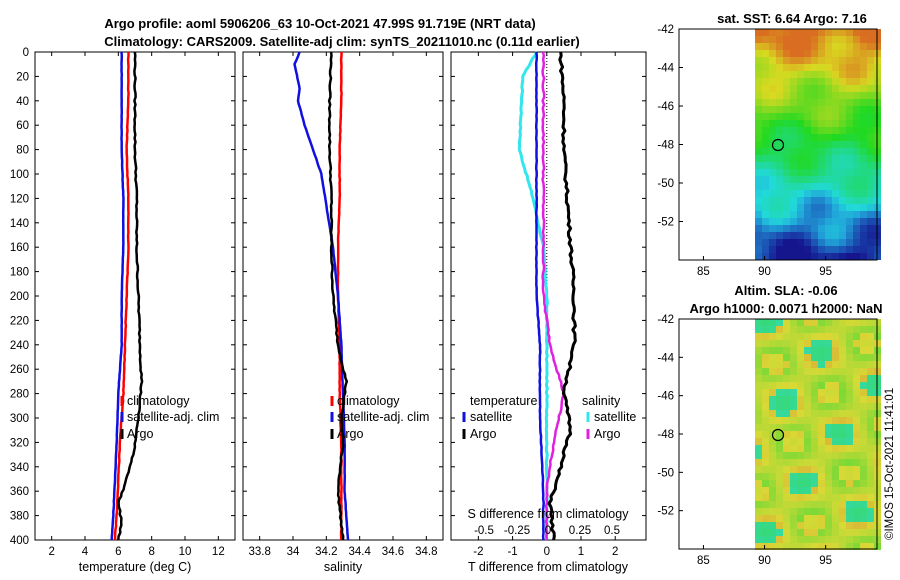  What do you see at coordinates (539, 296) in the screenshot?
I see `t-satellite-diff-line` at bounding box center [539, 296].